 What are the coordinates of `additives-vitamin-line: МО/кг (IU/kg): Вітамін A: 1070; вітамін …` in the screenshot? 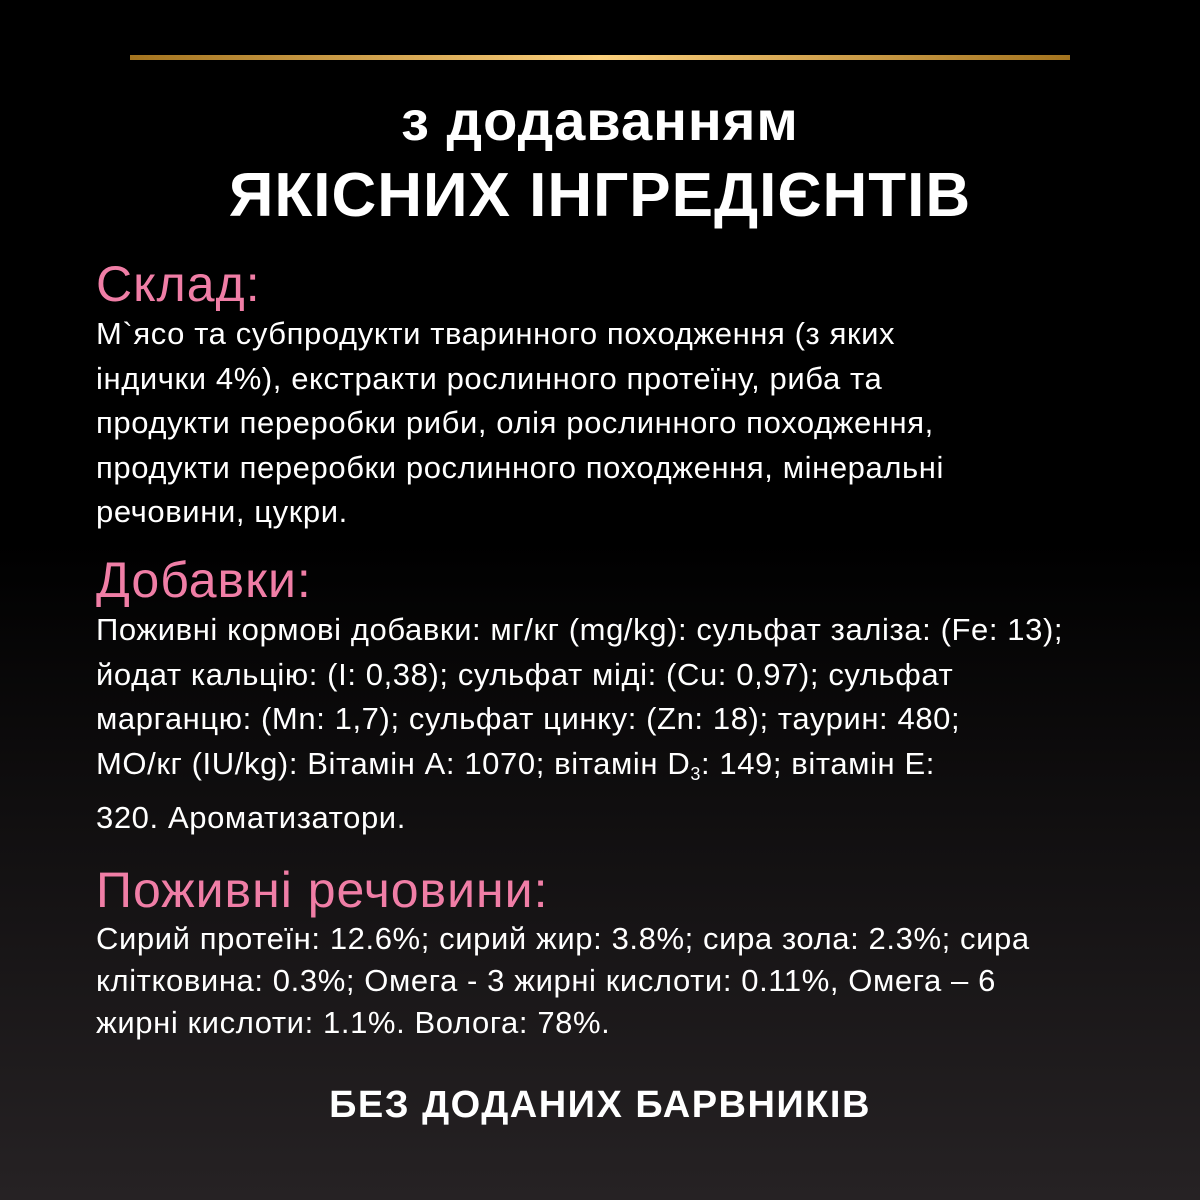 It's located at (579, 769).